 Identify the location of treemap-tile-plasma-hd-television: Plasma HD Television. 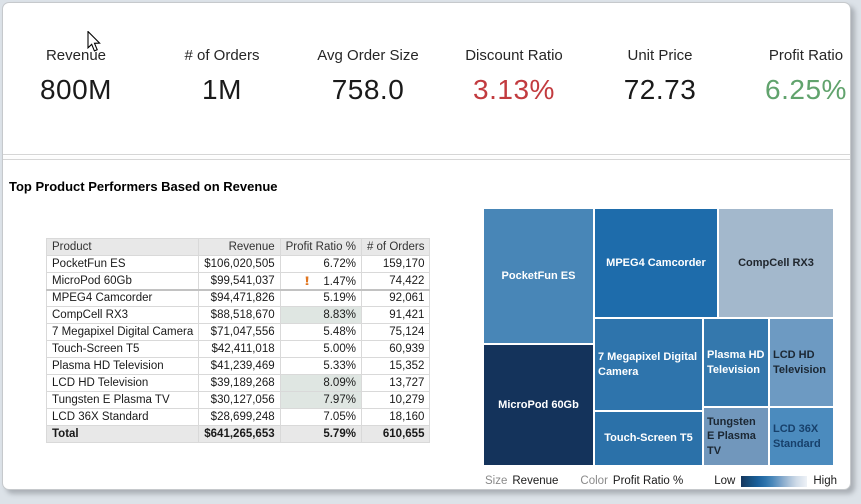
(736, 362).